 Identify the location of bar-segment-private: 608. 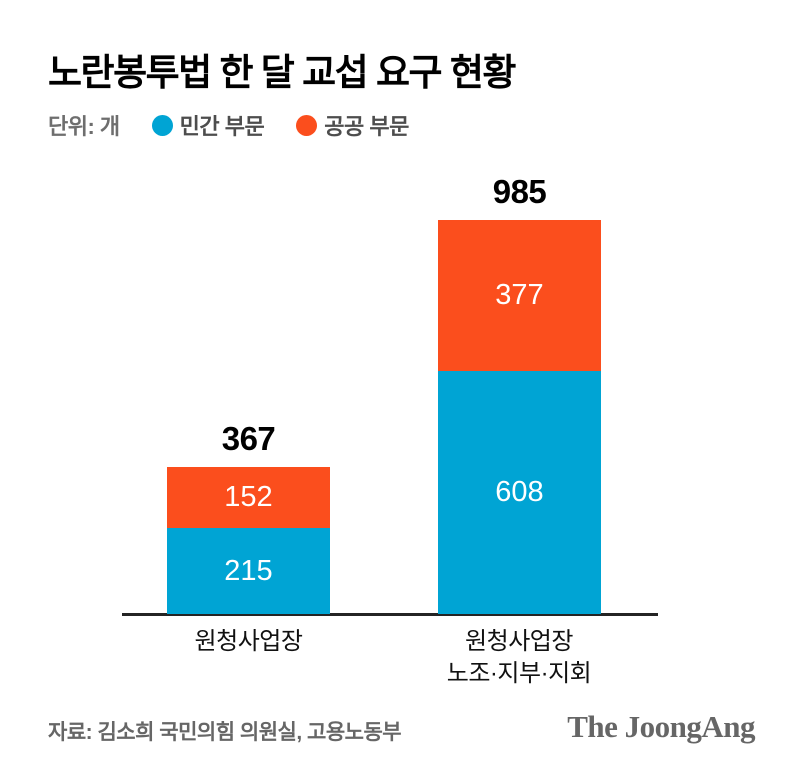
(519, 492).